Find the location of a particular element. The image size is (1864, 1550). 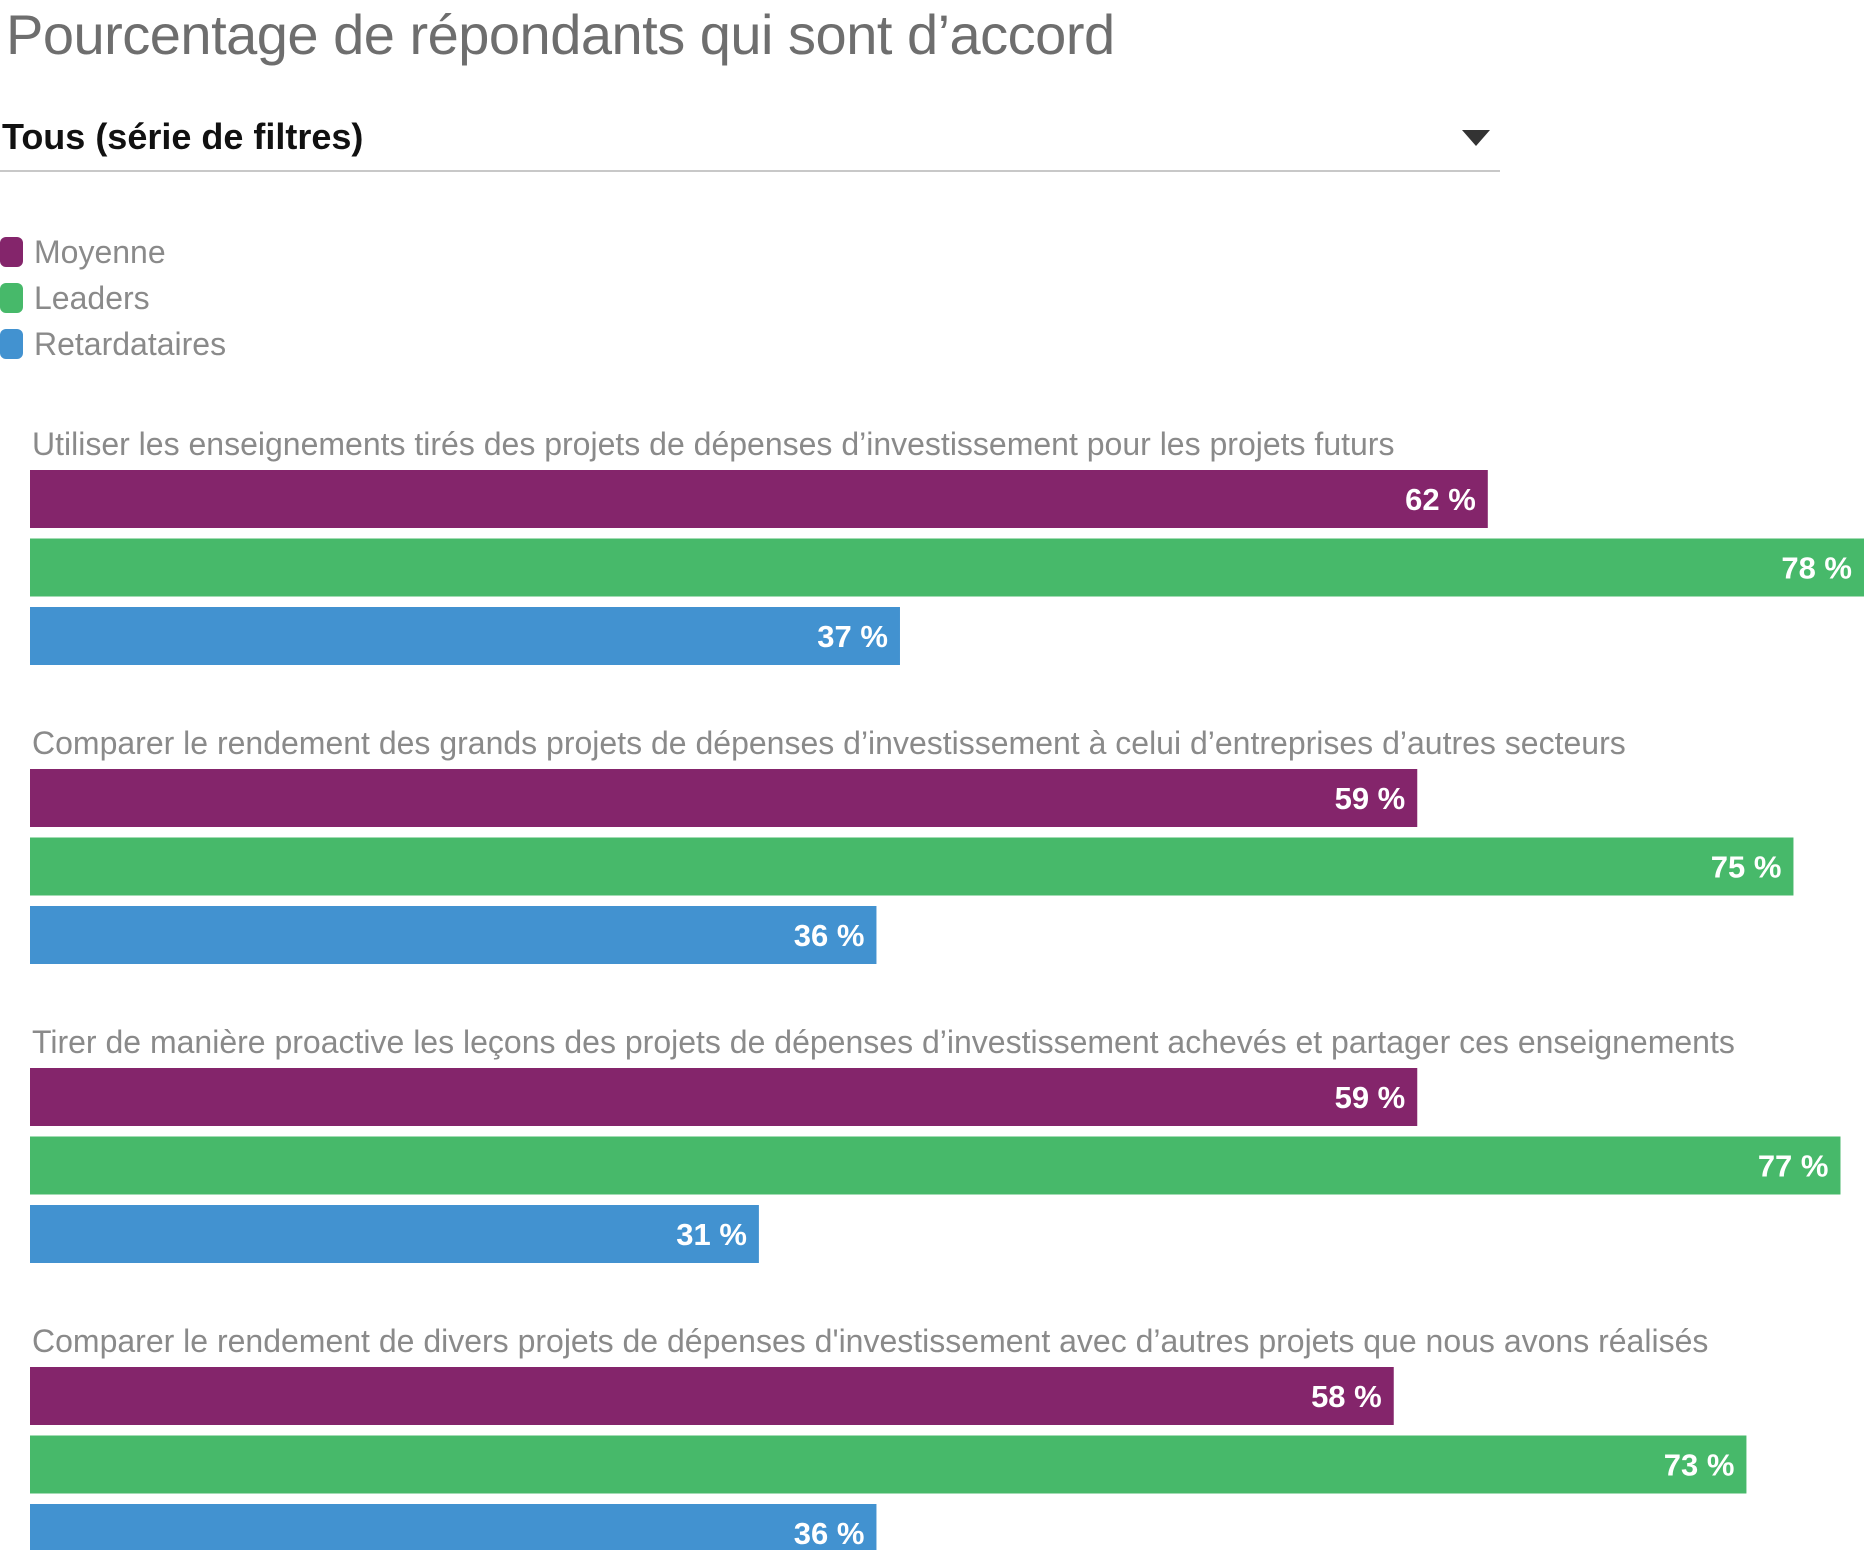

bar-value-label: 37 % is located at coordinates (852, 636).